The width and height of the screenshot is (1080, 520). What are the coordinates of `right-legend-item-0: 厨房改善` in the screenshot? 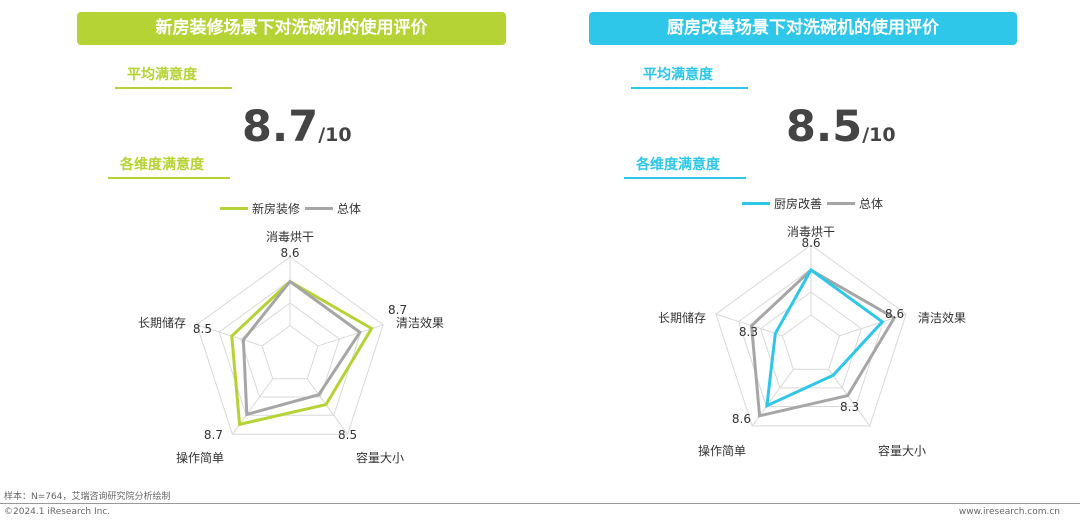 It's located at (782, 203).